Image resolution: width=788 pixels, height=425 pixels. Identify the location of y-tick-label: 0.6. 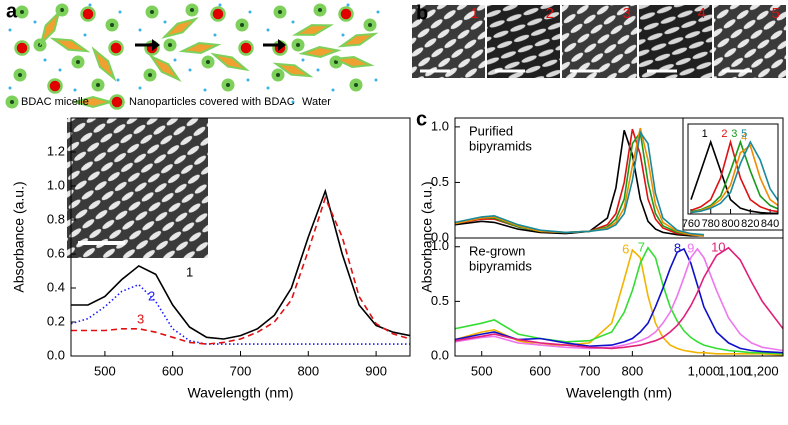
(56, 252).